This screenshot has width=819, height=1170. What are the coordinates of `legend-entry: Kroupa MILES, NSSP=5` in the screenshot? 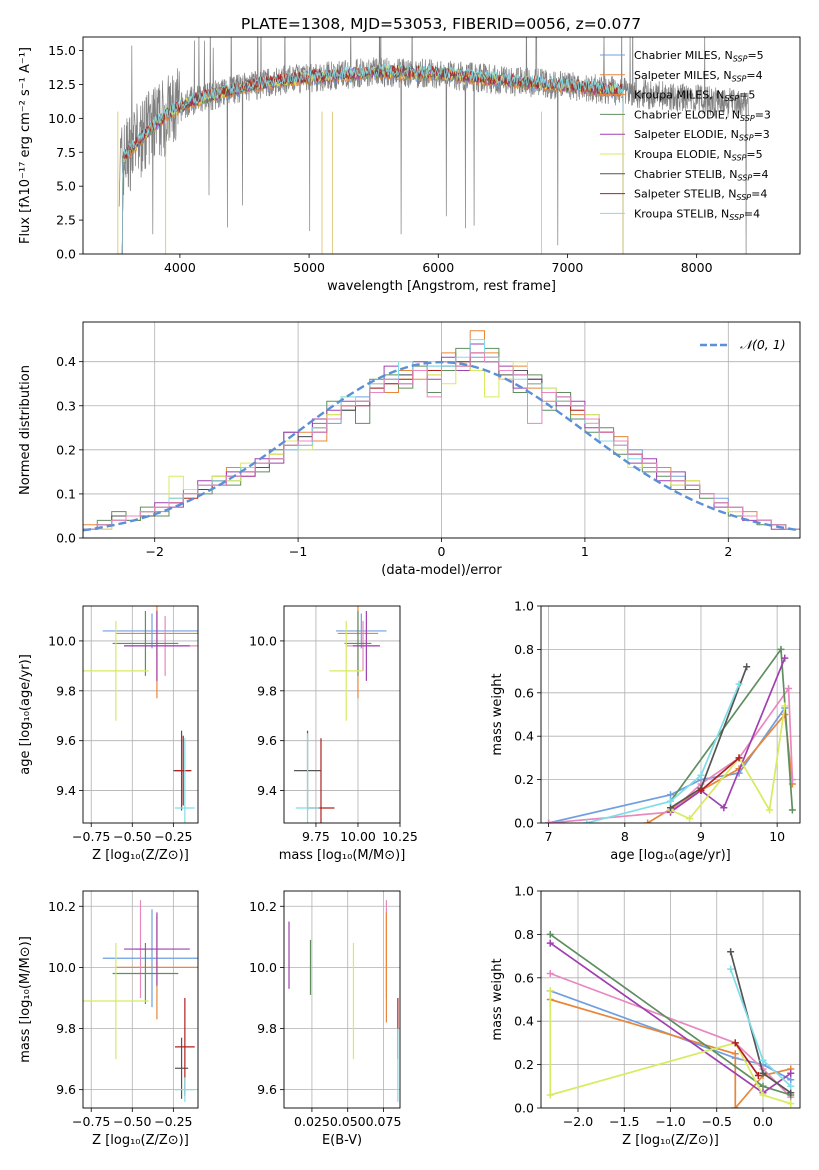 It's located at (694, 96).